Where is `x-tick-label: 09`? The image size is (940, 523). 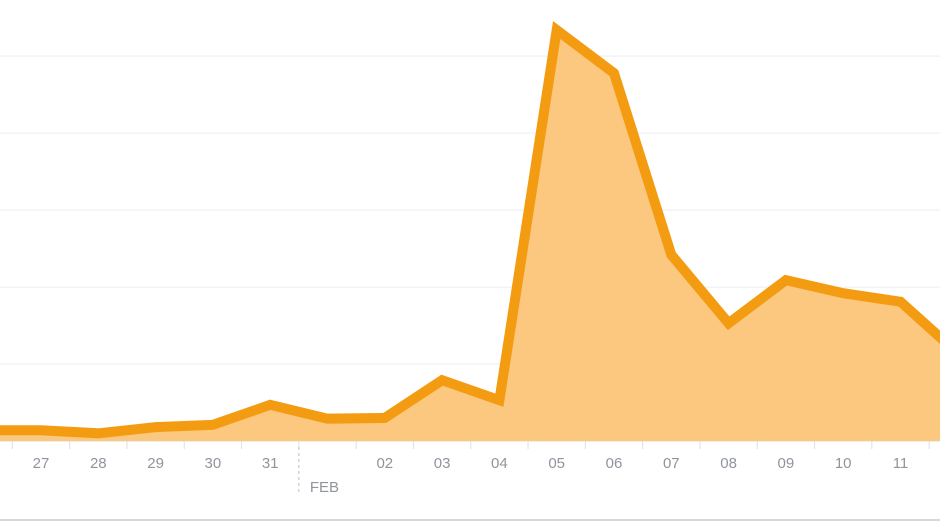
x-tick-label: 09 is located at coordinates (786, 463).